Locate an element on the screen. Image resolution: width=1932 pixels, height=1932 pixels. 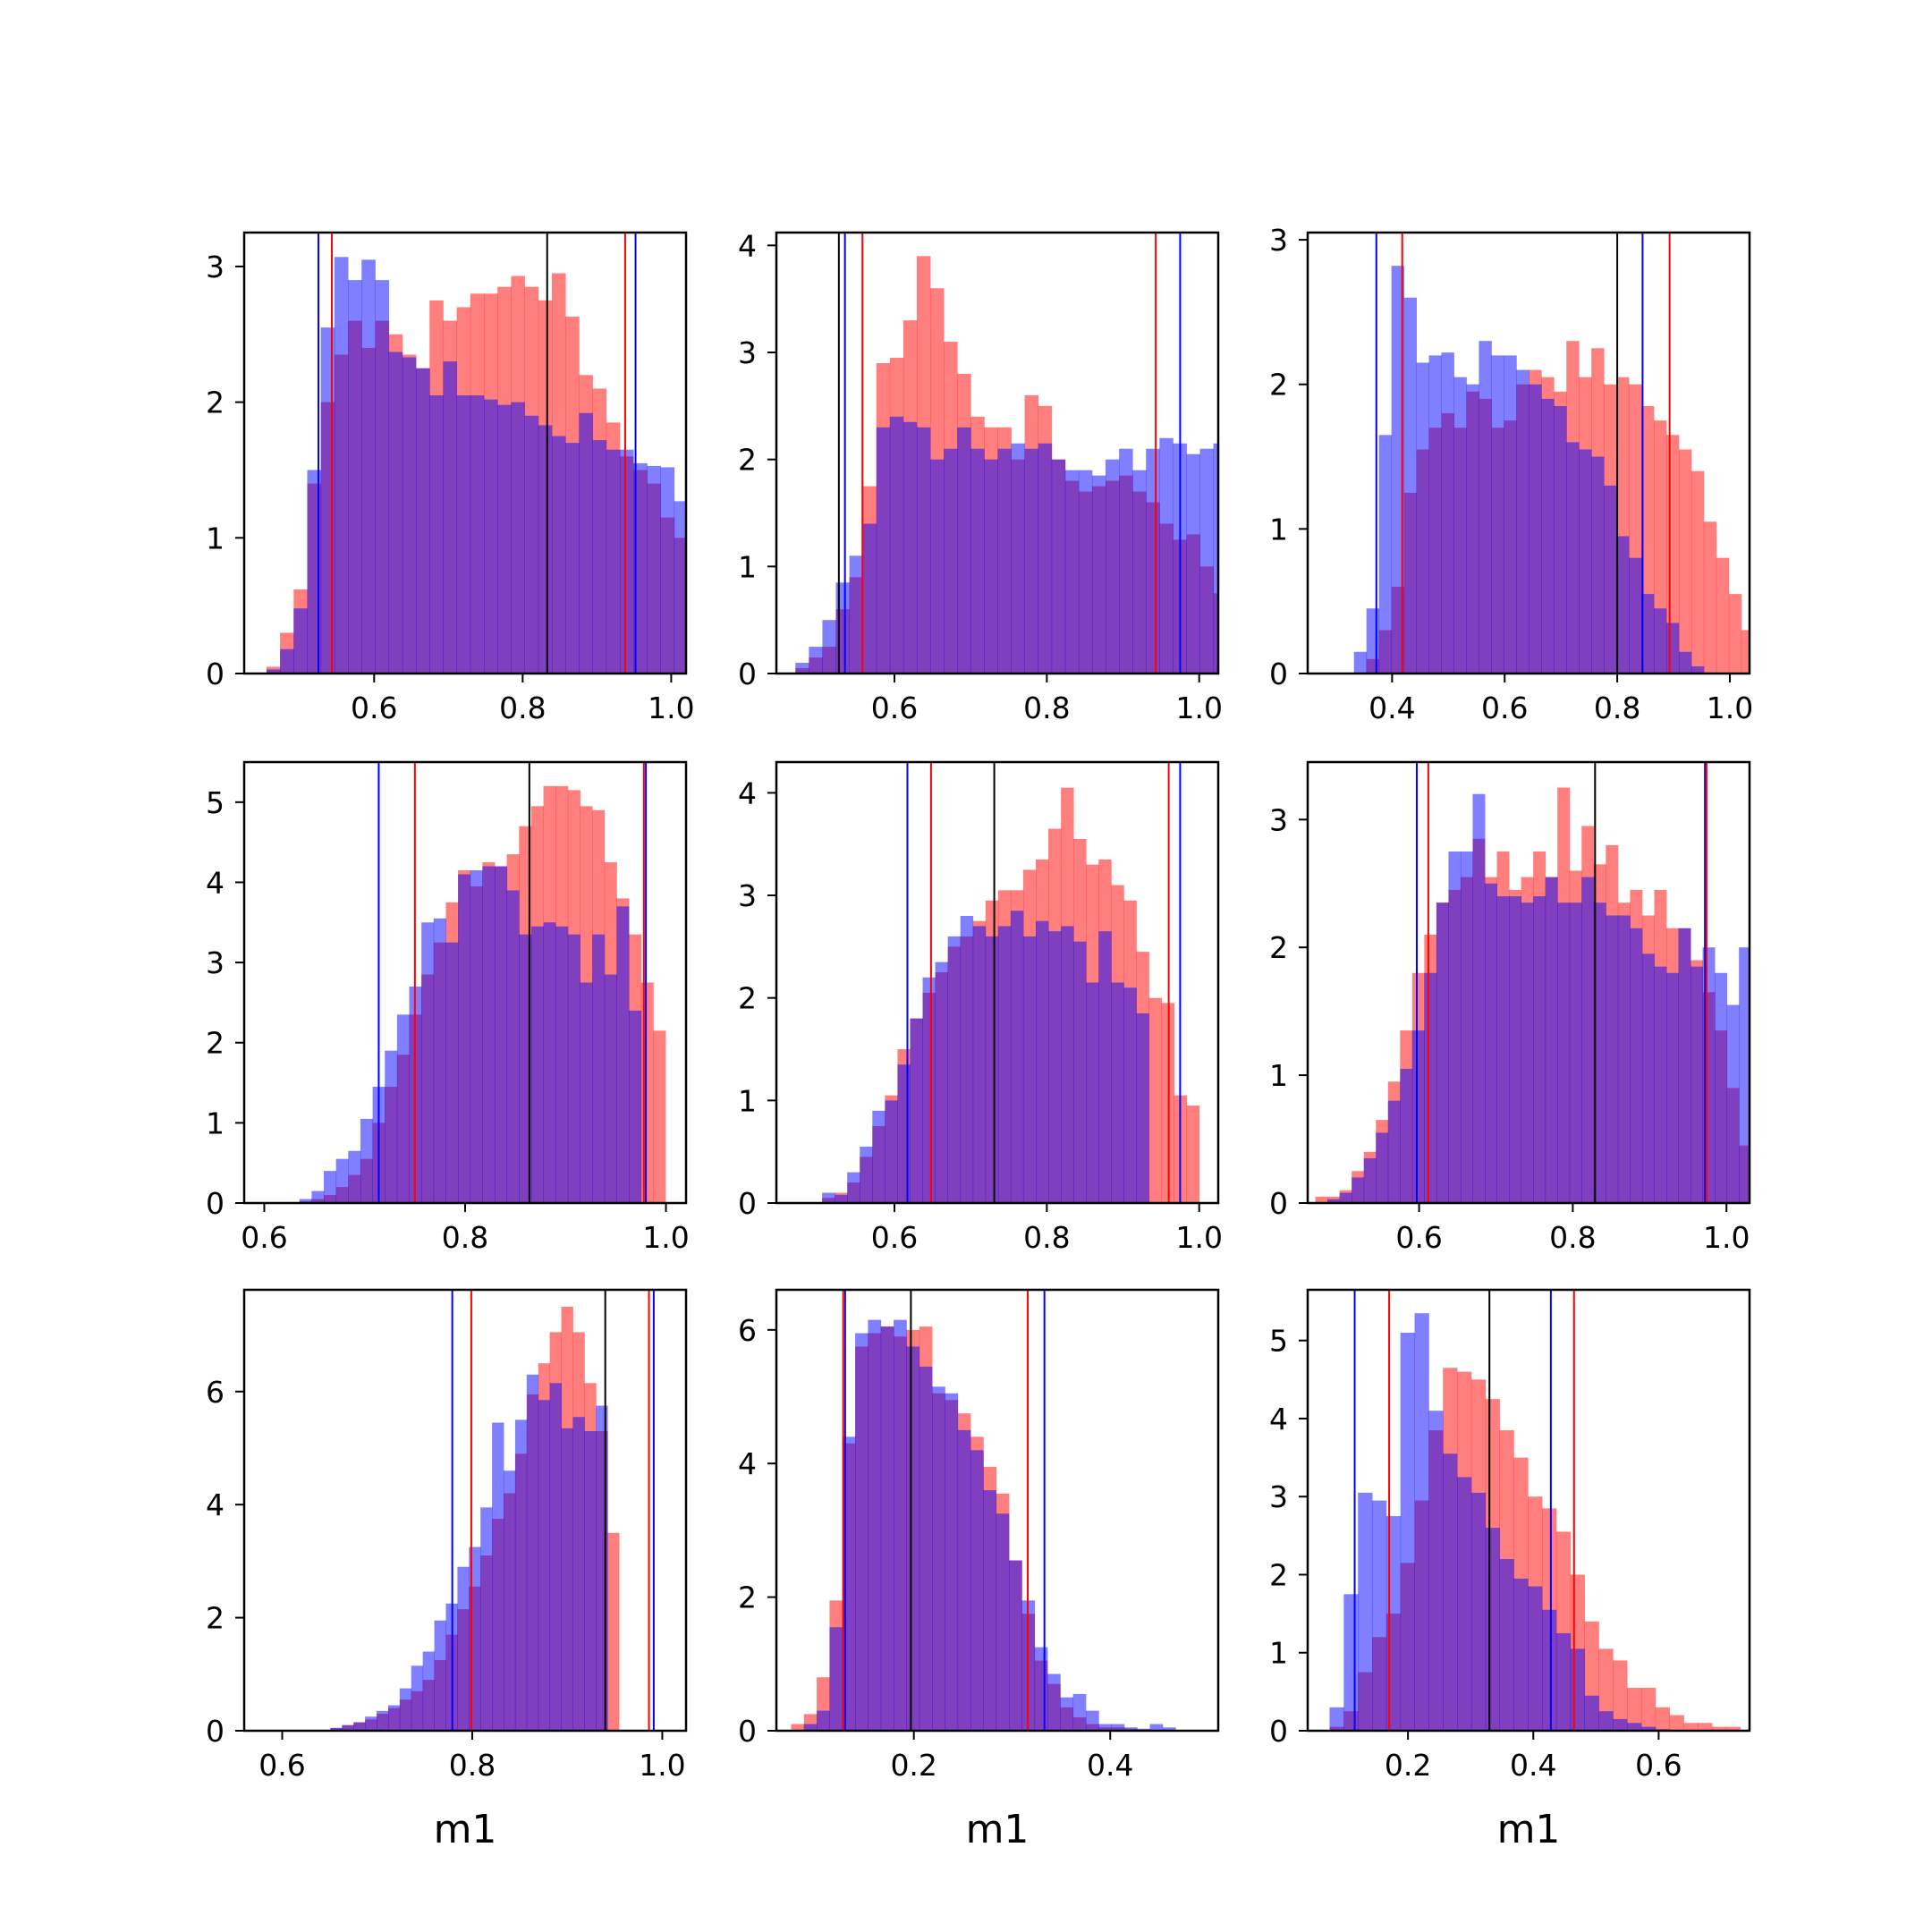
y-tick-label: 2 is located at coordinates (1278, 947).